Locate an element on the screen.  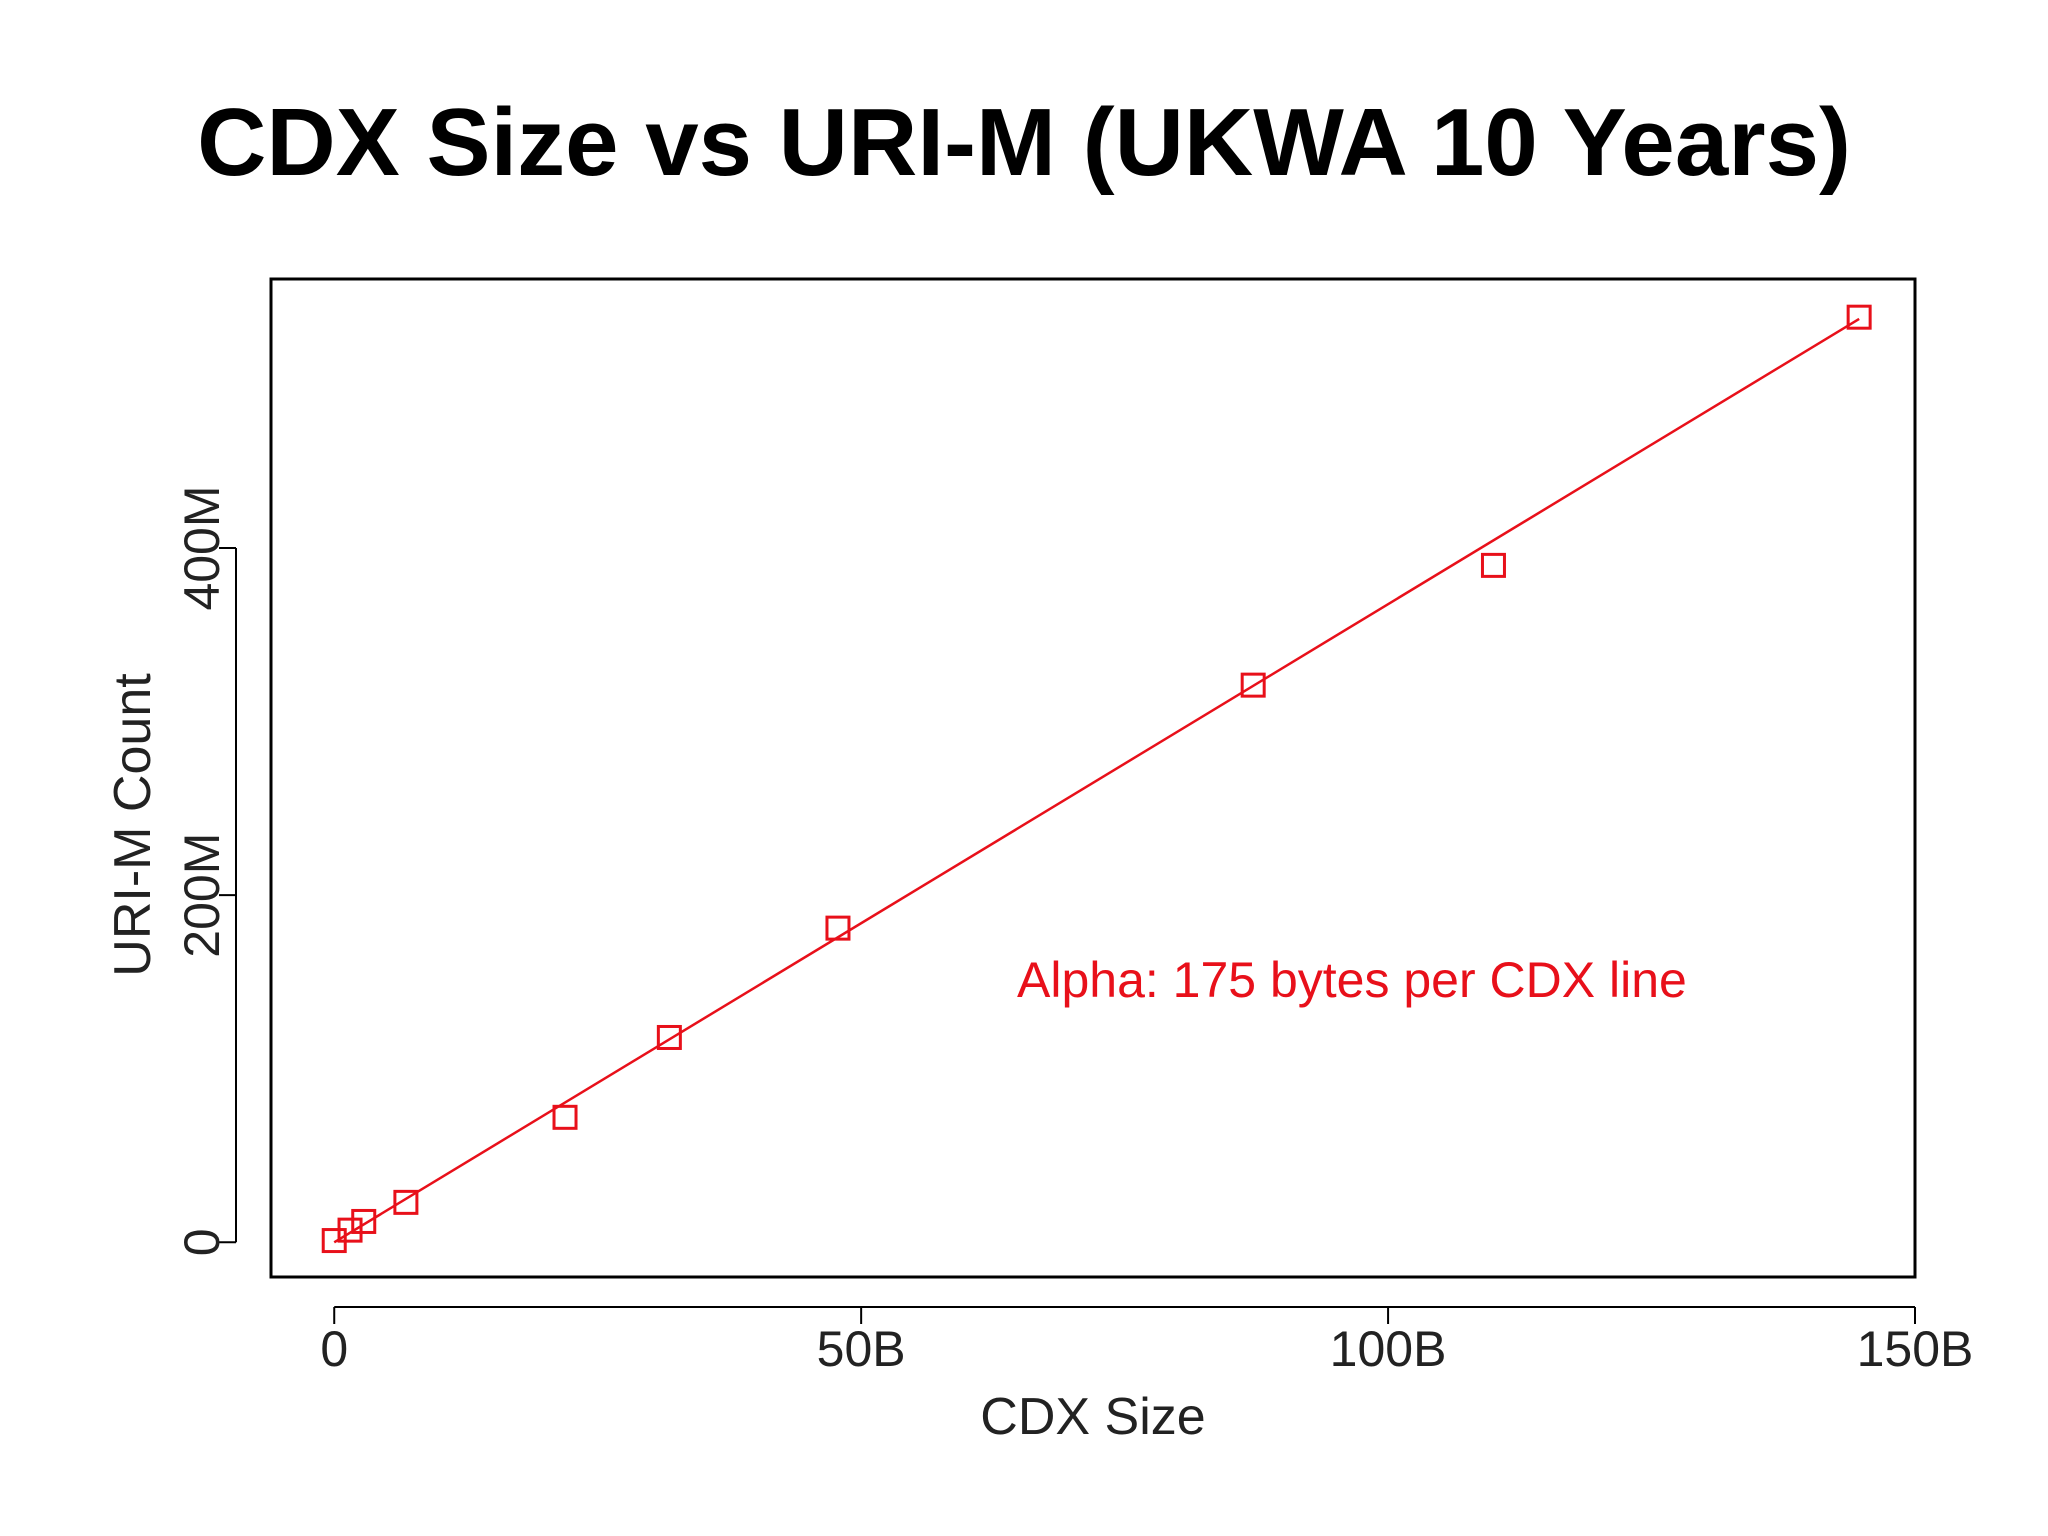
y-tick-label: 0 is located at coordinates (202, 1242).